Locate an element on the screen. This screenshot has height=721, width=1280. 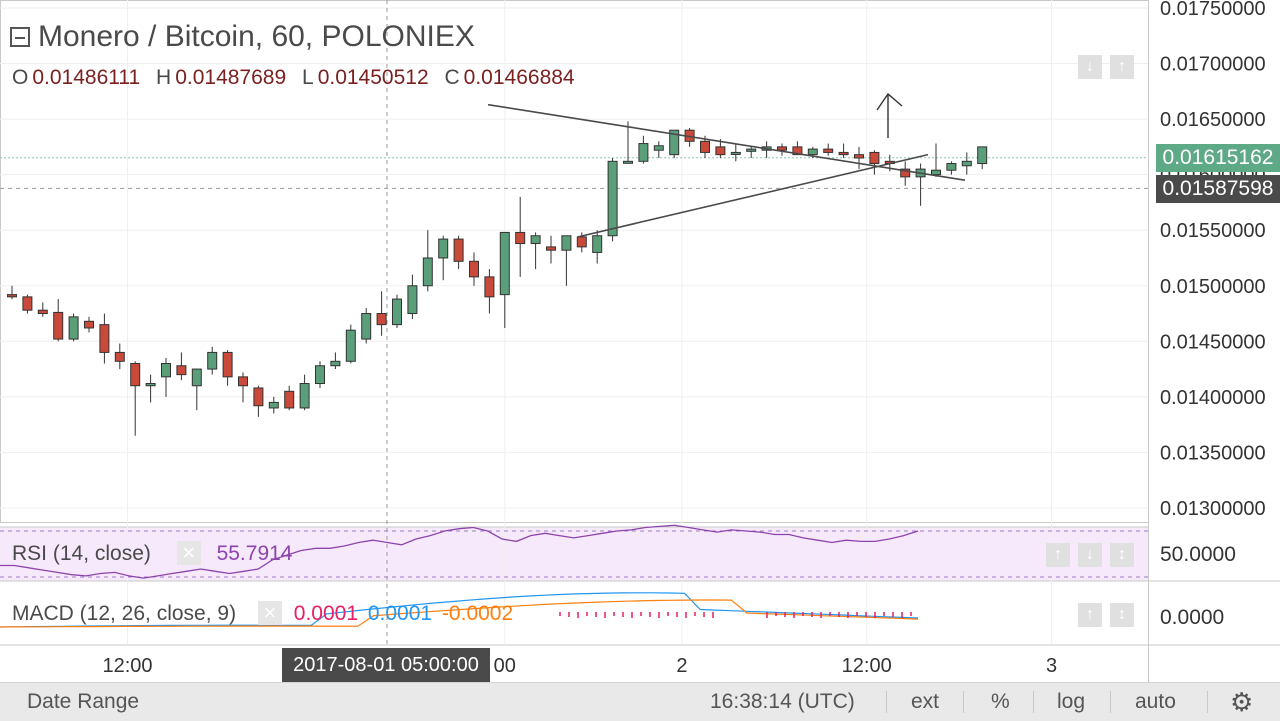
ohlc-close-value: 0.01466884 is located at coordinates (519, 77).